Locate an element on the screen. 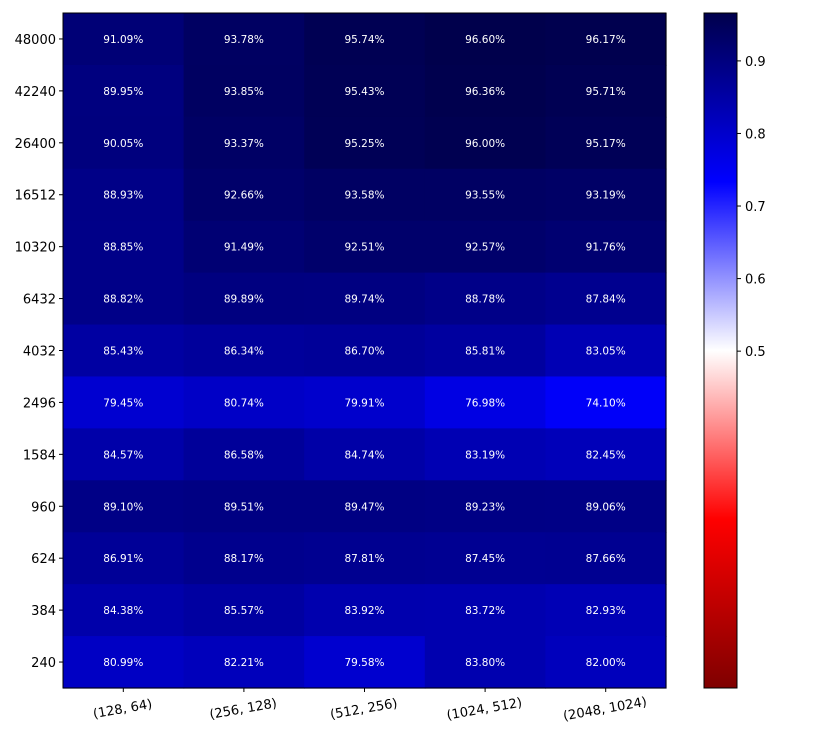 This screenshot has width=830, height=738. cell-value-label: 84.57% is located at coordinates (123, 455).